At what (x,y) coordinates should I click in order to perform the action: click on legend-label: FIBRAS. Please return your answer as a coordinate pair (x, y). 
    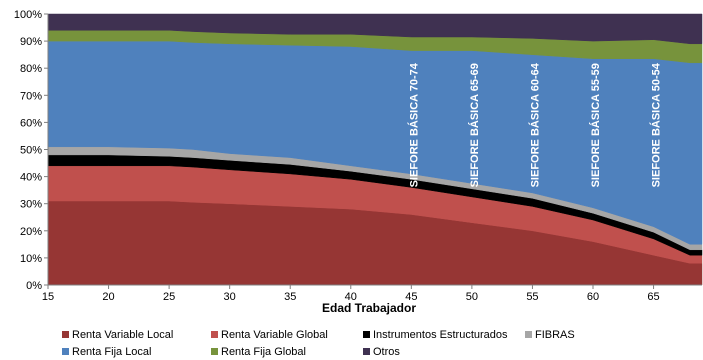
    Looking at the image, I should click on (555, 334).